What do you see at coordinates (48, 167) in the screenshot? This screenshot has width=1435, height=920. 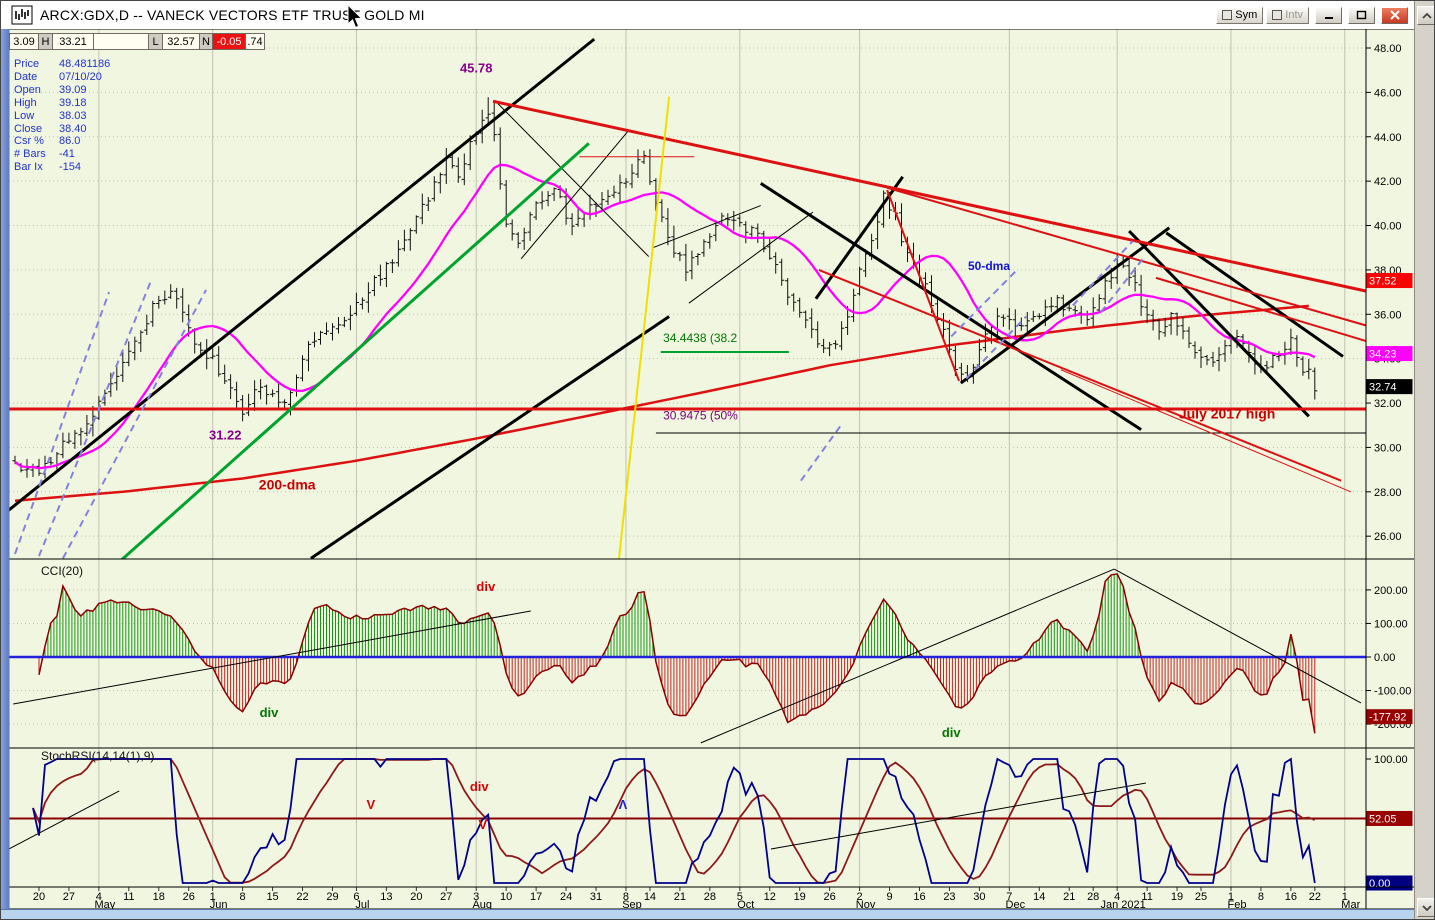 I see `info-row-bar-ix: Bar Ix -154` at bounding box center [48, 167].